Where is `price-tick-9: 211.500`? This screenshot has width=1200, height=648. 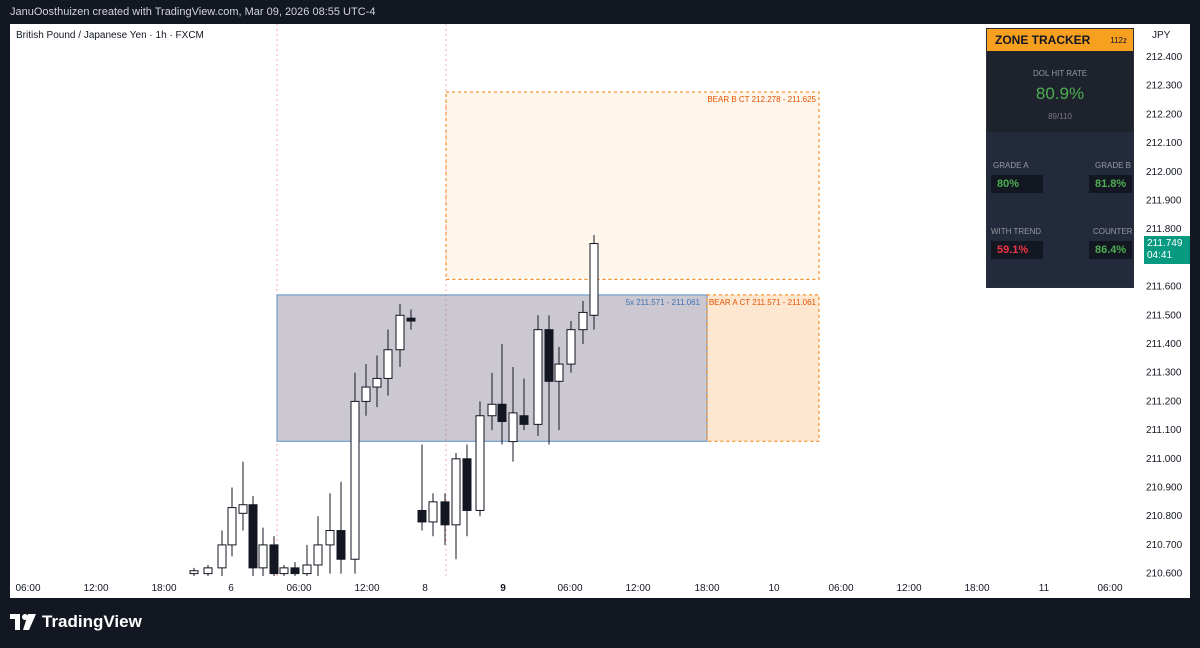 price-tick-9: 211.500 is located at coordinates (1164, 315).